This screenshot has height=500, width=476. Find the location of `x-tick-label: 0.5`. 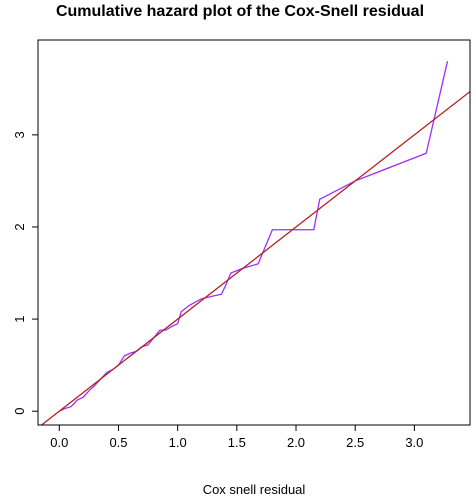

x-tick-label: 0.5 is located at coordinates (118, 442).